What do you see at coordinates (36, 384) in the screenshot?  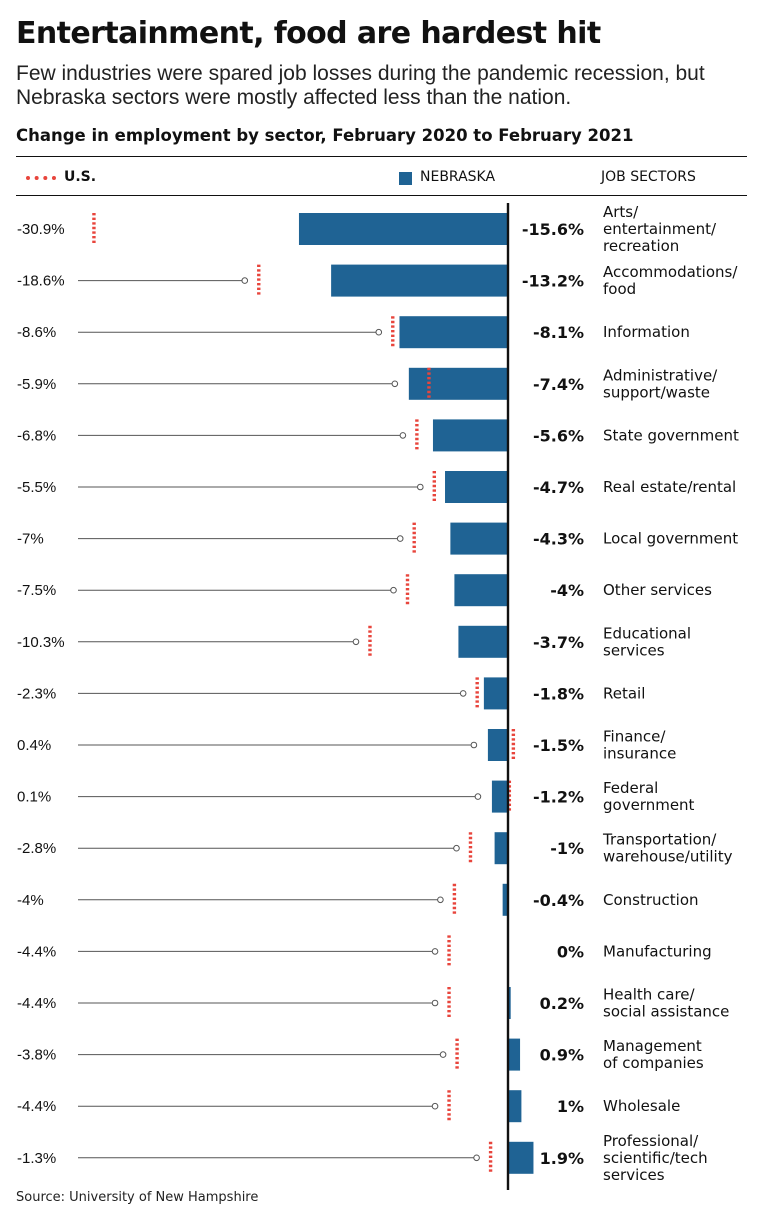 I see `us-value-label: -5.9%` at bounding box center [36, 384].